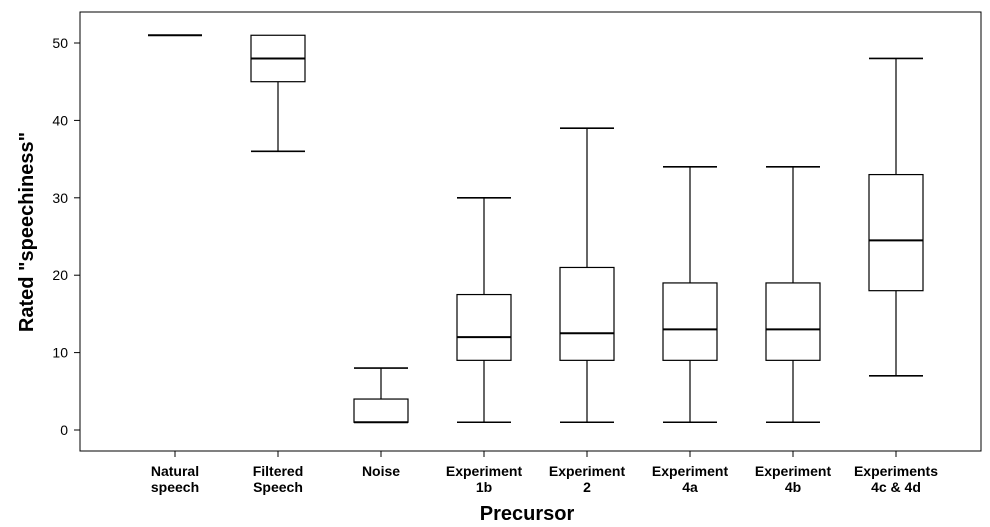  I want to click on y-axis: 0 10 20 30 40 50, so click(66, 236).